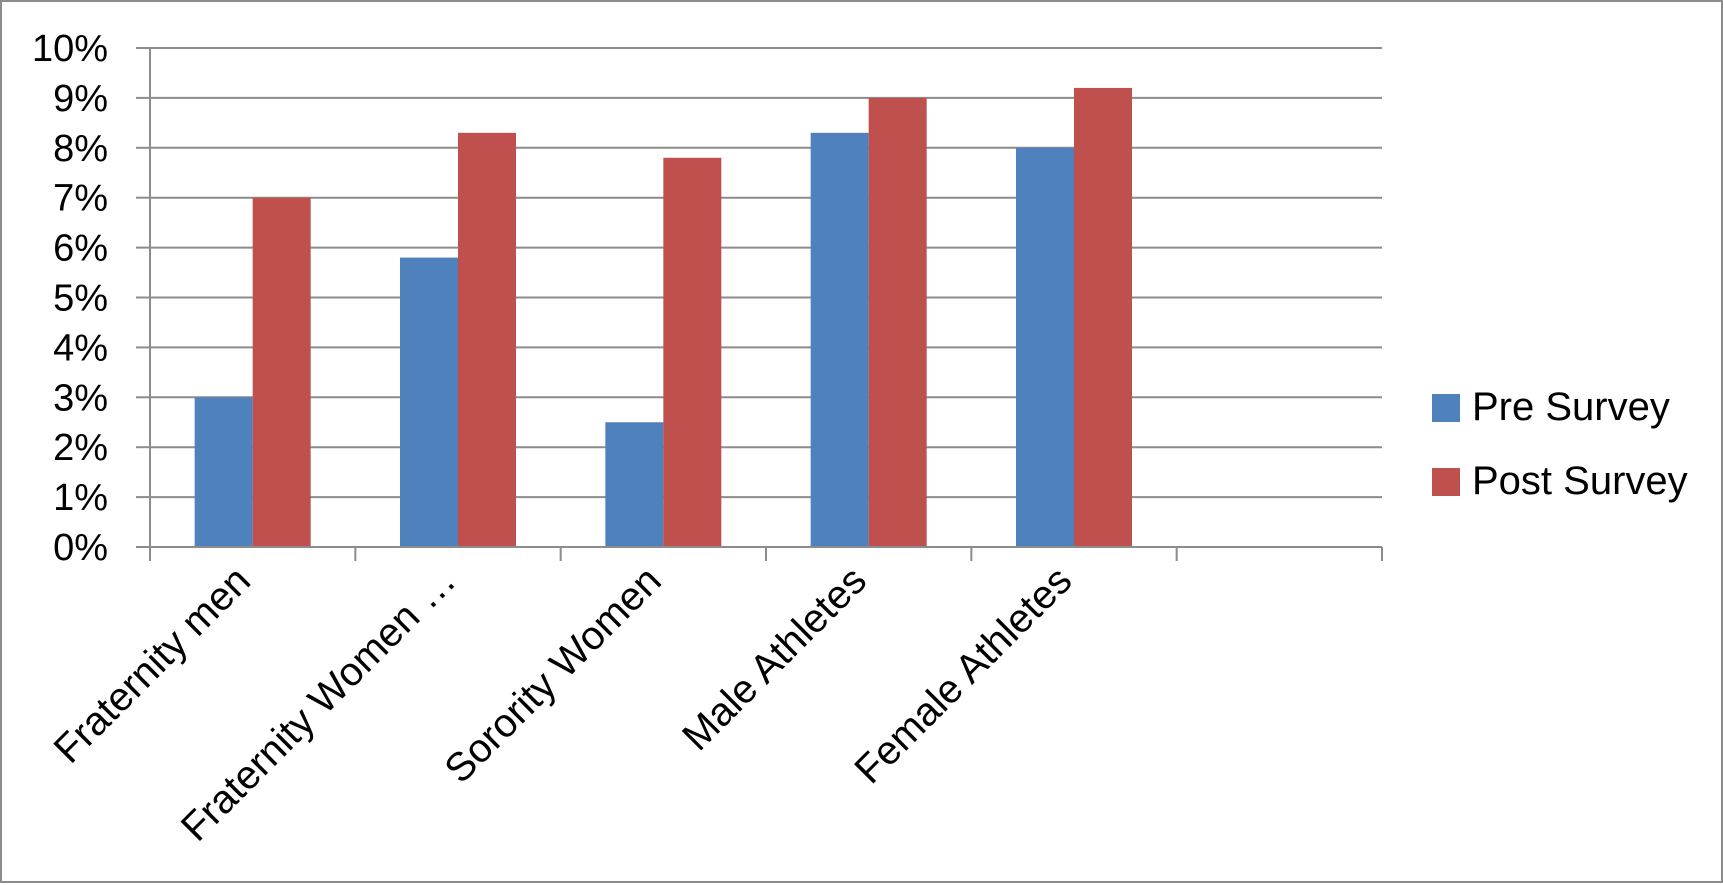  What do you see at coordinates (80, 398) in the screenshot?
I see `y-tick-label-3: 3%` at bounding box center [80, 398].